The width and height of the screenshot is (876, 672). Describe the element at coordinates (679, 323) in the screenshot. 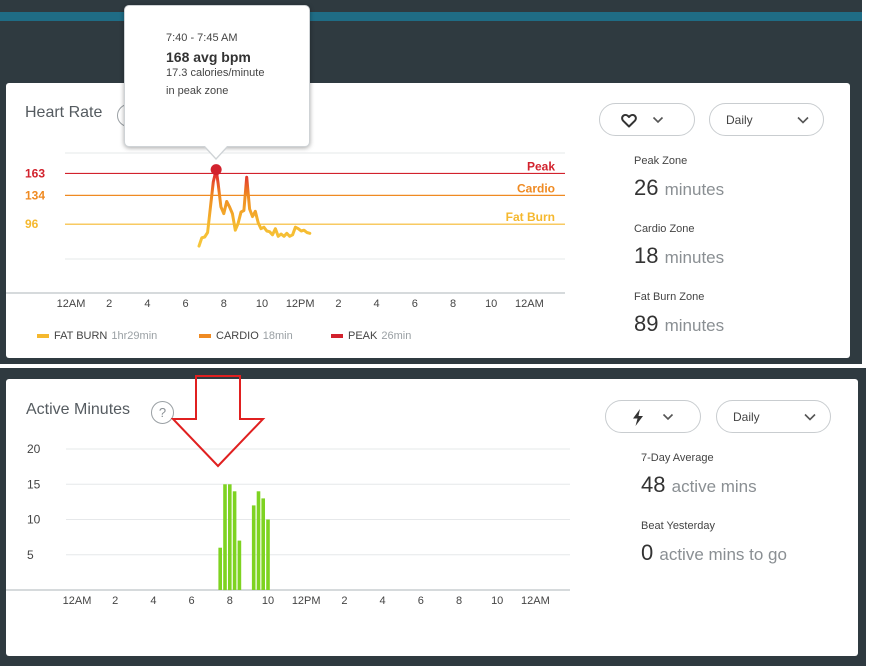

I see `fat-burn-zone-value: 89 minutes` at that location.